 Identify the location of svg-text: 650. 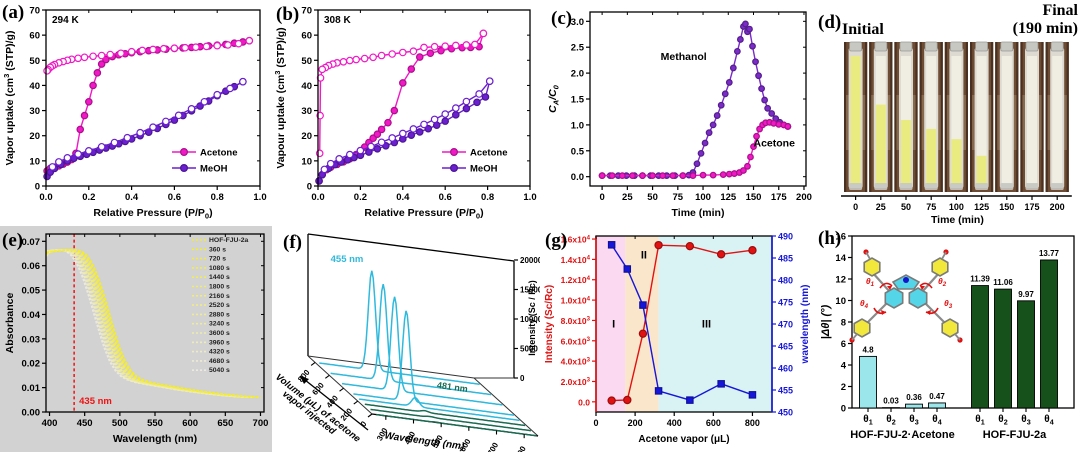
(225, 423).